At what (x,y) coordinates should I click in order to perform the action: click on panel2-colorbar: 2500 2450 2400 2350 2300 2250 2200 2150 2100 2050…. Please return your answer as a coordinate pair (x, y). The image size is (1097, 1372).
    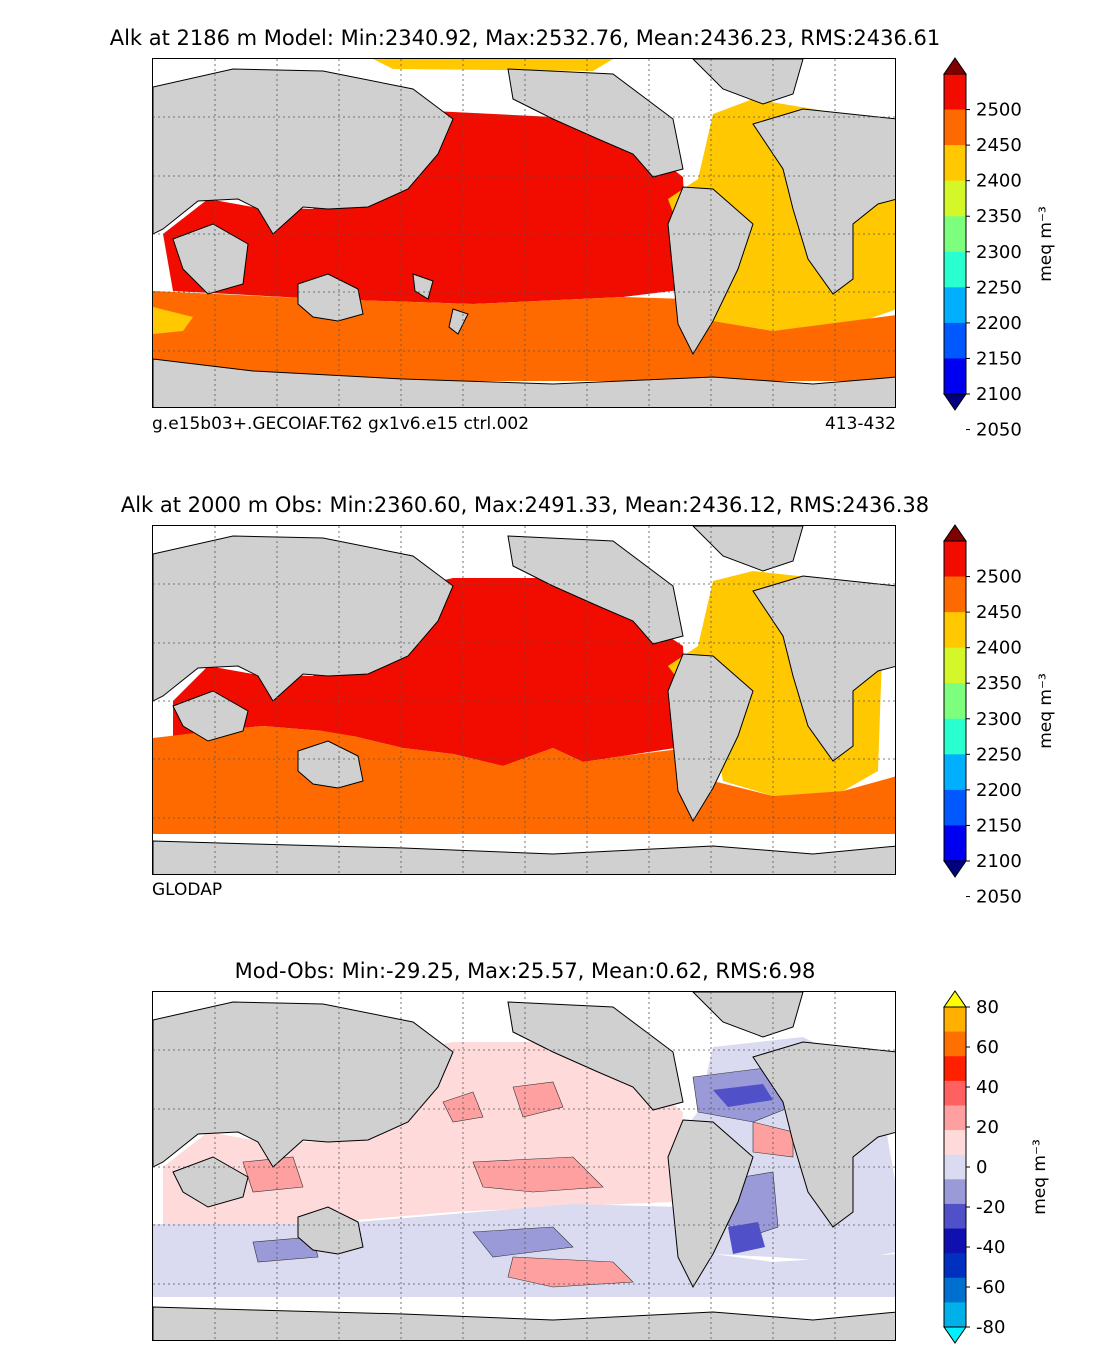
    Looking at the image, I should click on (998, 716).